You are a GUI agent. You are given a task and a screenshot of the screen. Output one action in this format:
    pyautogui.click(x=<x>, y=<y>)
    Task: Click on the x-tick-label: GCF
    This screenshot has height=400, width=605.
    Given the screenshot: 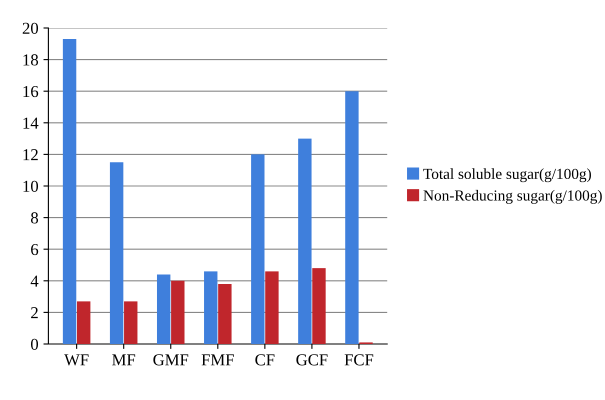 What is the action you would take?
    pyautogui.click(x=312, y=360)
    